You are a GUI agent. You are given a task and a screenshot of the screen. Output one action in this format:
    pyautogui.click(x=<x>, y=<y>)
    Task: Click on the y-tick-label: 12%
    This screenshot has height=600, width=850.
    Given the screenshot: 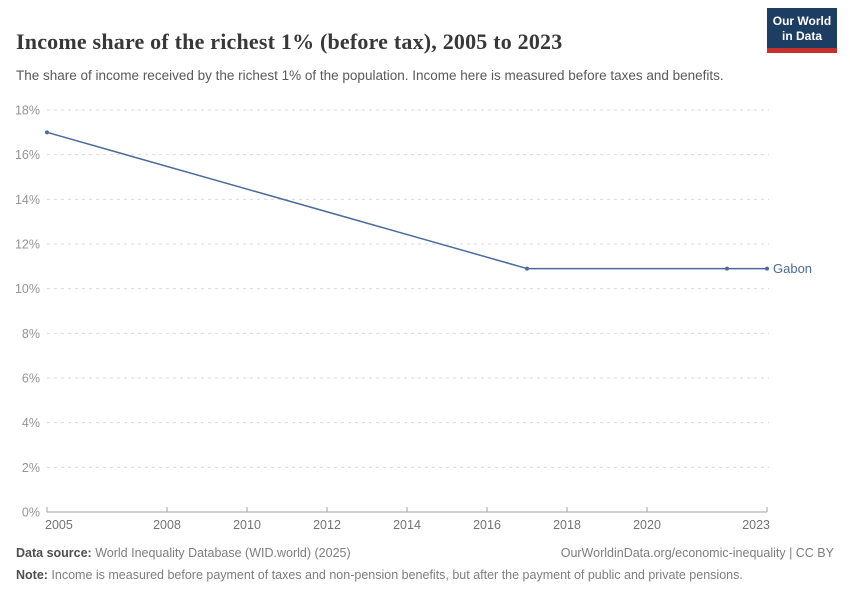 What is the action you would take?
    pyautogui.click(x=27, y=245)
    